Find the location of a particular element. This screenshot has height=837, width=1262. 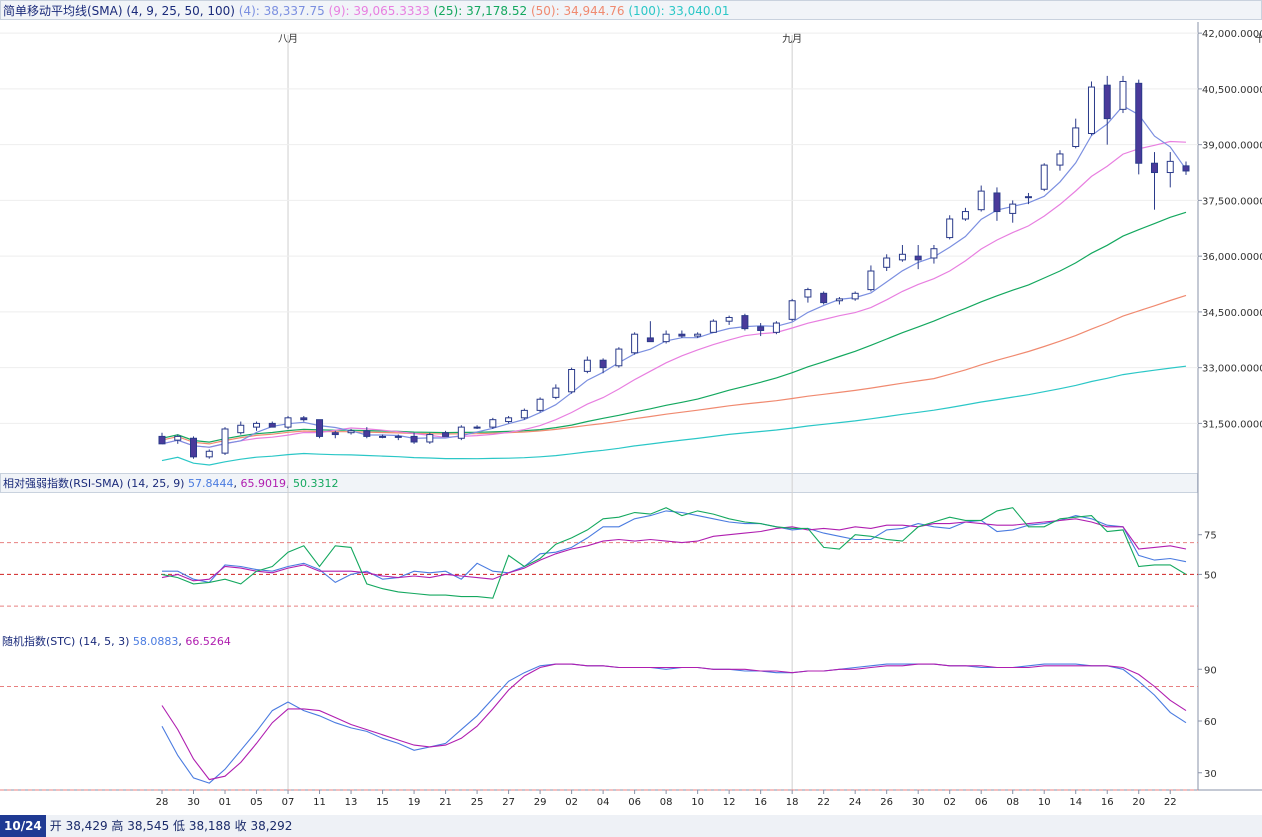

price-tick-label: 34,500.0000 is located at coordinates (1232, 313).